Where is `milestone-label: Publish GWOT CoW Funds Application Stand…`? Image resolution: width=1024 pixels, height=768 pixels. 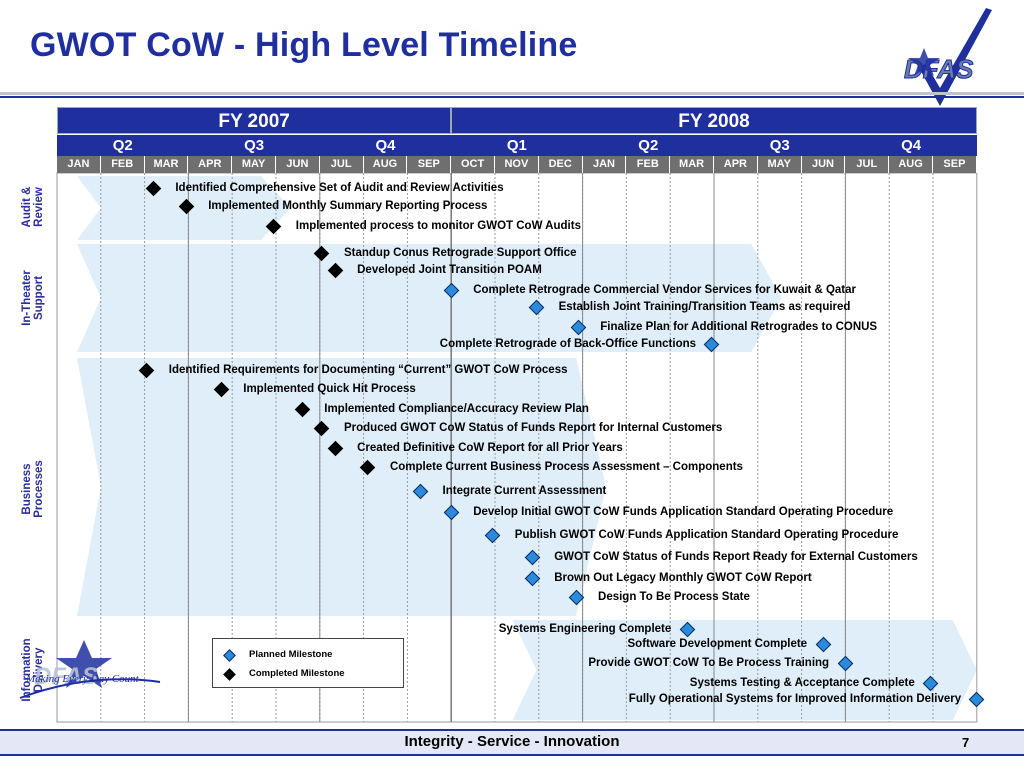 milestone-label: Publish GWOT CoW Funds Application Stand… is located at coordinates (706, 535).